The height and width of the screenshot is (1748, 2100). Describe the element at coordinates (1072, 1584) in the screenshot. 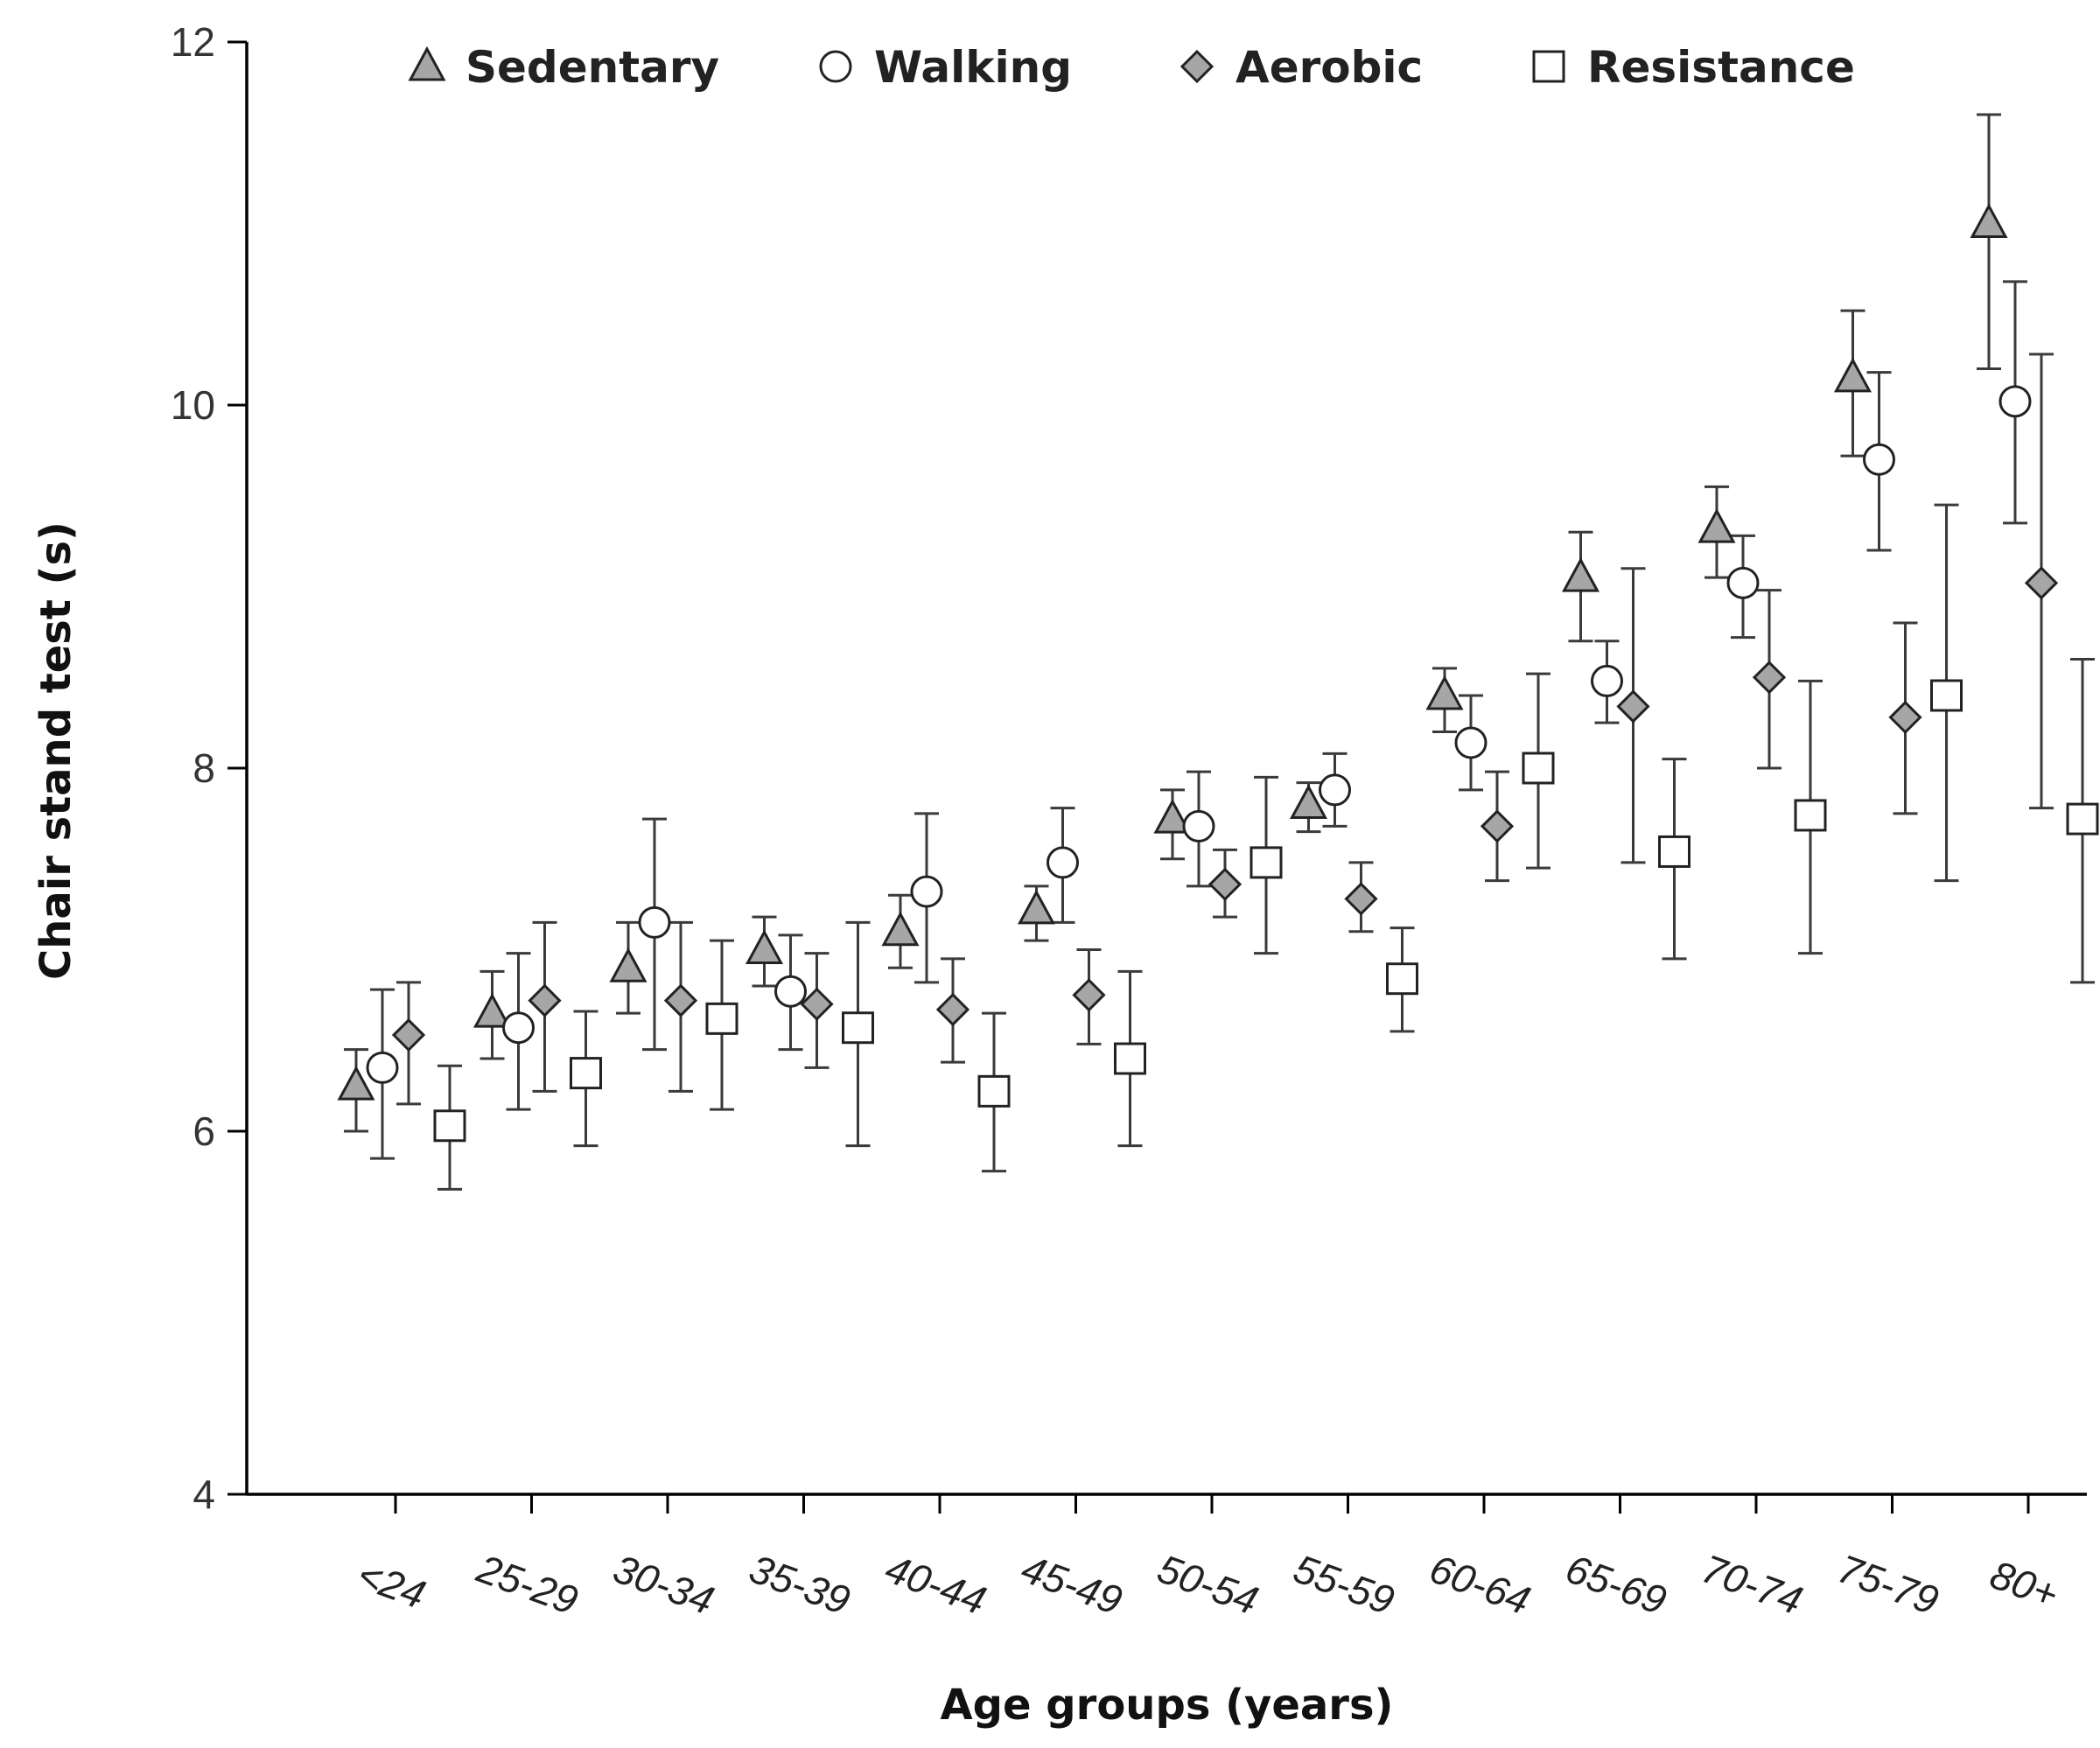

I see `x-tick-label: 45-49` at that location.